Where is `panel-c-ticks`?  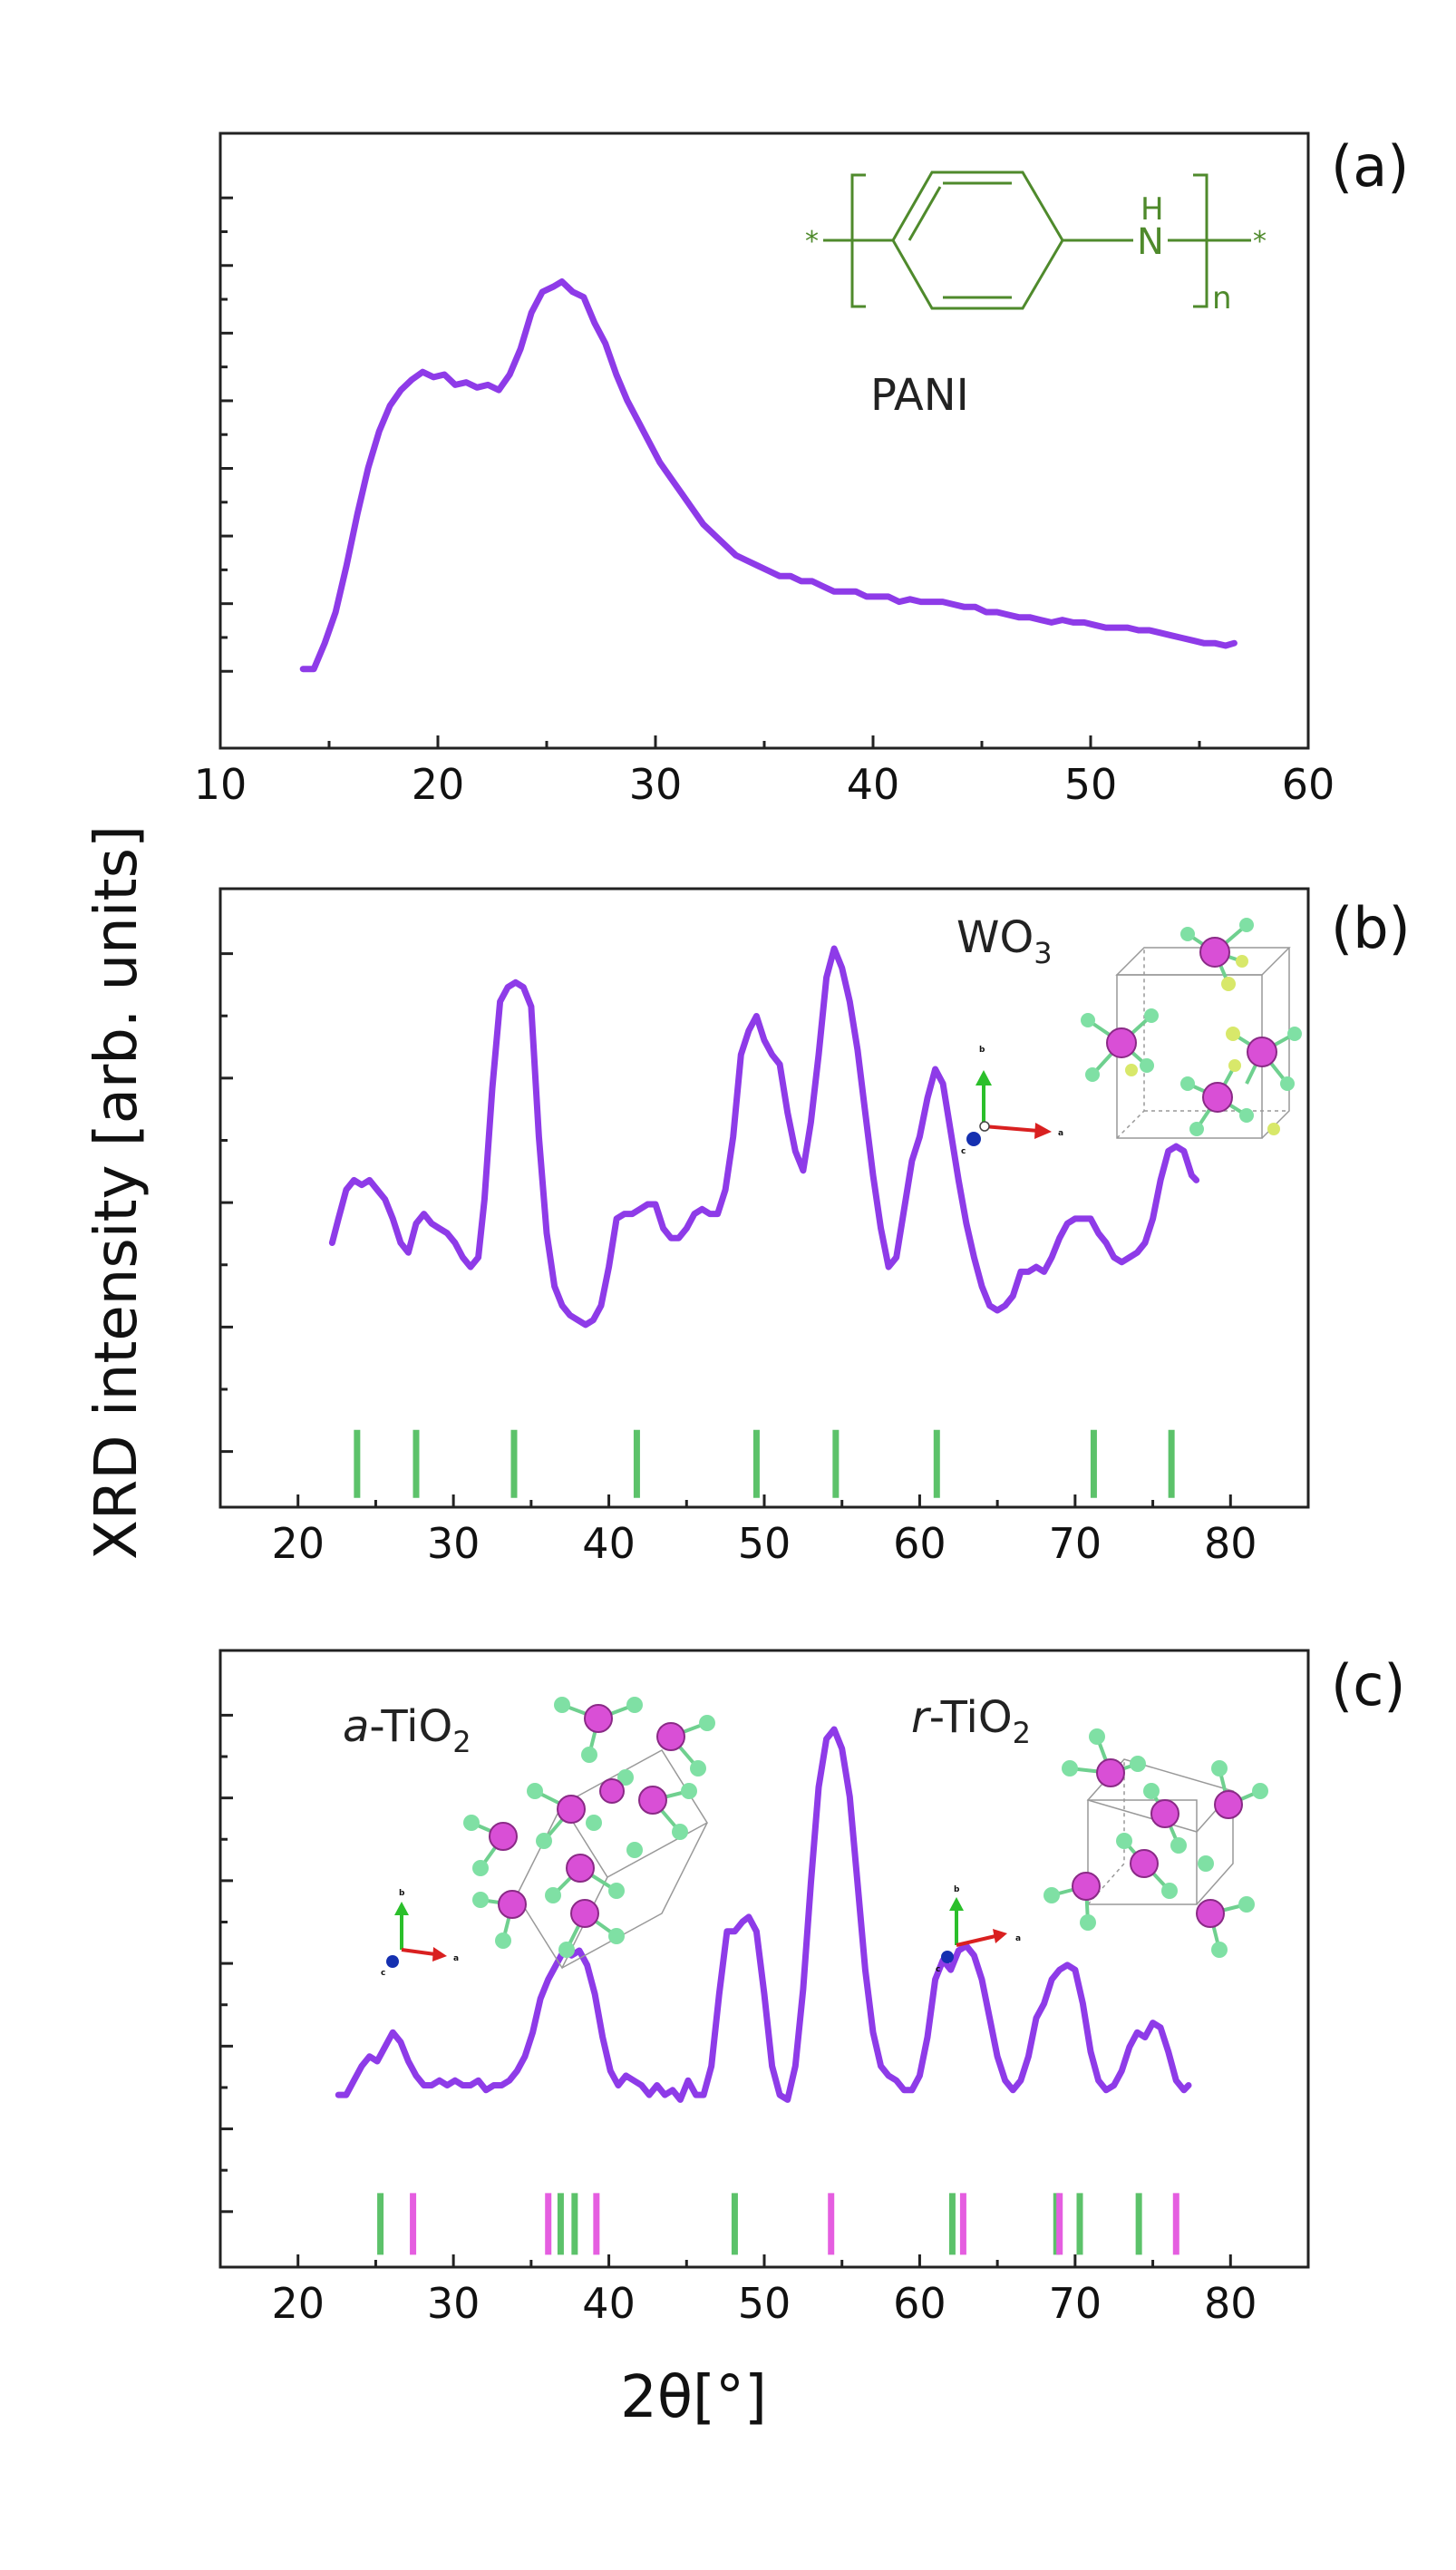 panel-c-ticks is located at coordinates (726, 1990).